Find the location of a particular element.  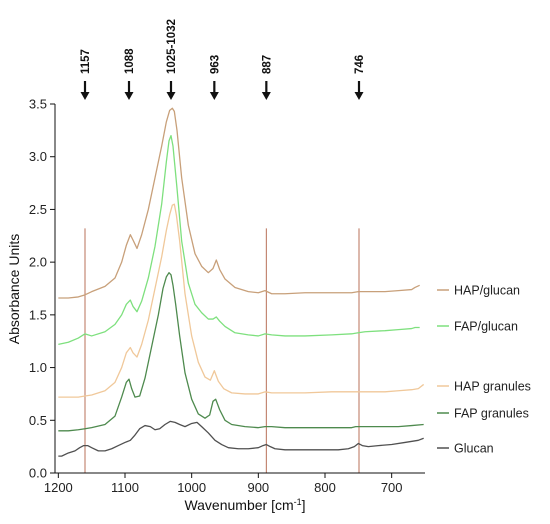

x-axis-ticks: 1200 1100 1000 900 800 700 is located at coordinates (223, 484).